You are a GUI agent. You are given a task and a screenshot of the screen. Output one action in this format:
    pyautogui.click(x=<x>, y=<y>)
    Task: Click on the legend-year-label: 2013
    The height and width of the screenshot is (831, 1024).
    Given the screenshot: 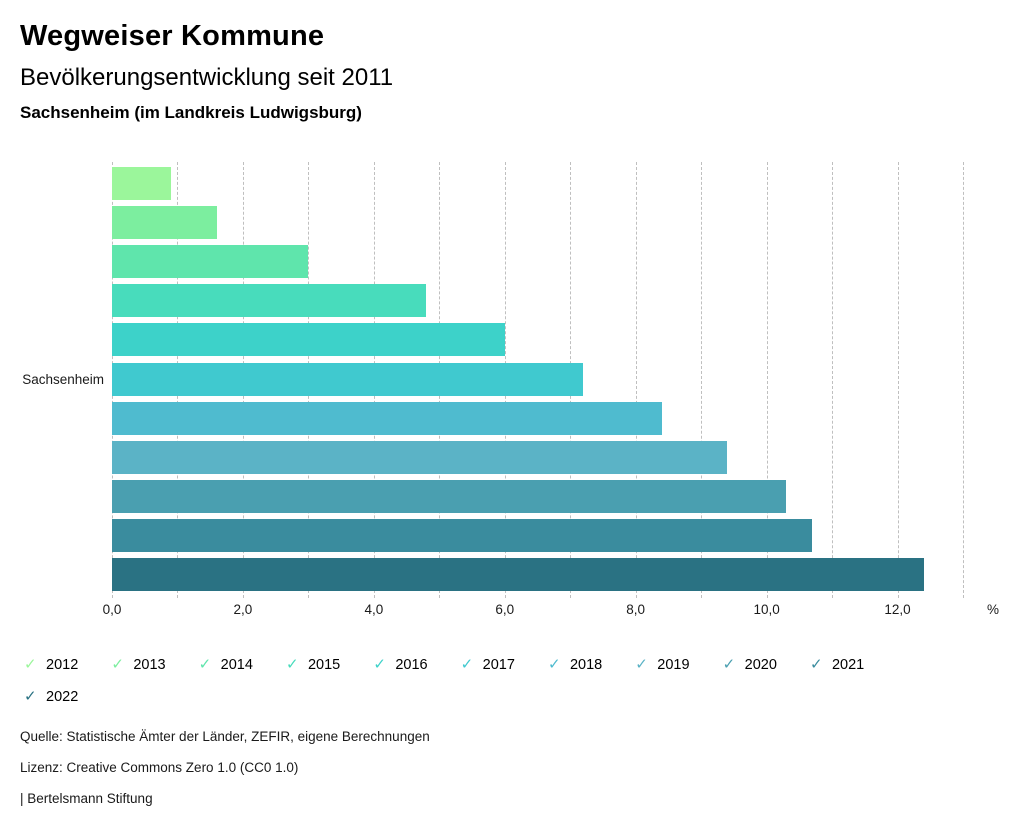 What is the action you would take?
    pyautogui.click(x=149, y=665)
    